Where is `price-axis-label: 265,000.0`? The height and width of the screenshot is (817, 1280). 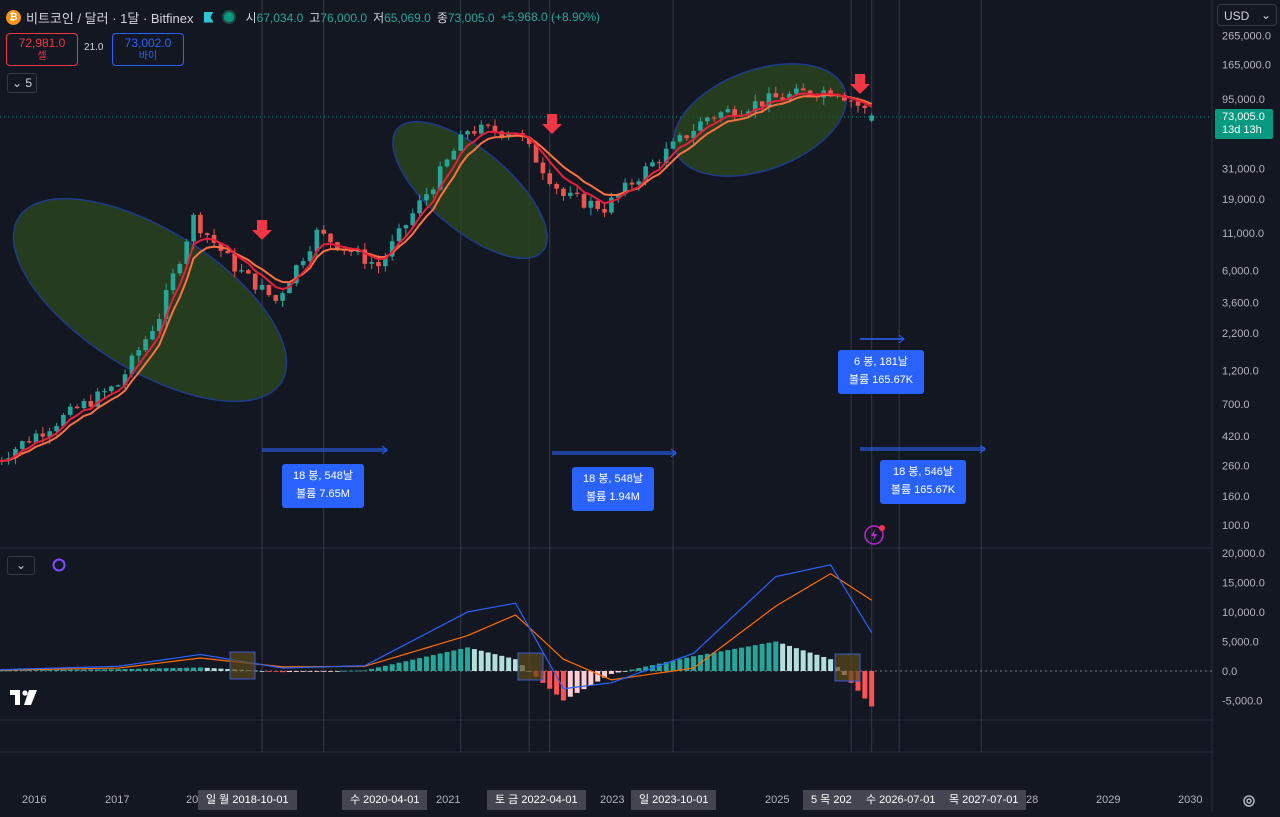 price-axis-label: 265,000.0 is located at coordinates (1246, 36).